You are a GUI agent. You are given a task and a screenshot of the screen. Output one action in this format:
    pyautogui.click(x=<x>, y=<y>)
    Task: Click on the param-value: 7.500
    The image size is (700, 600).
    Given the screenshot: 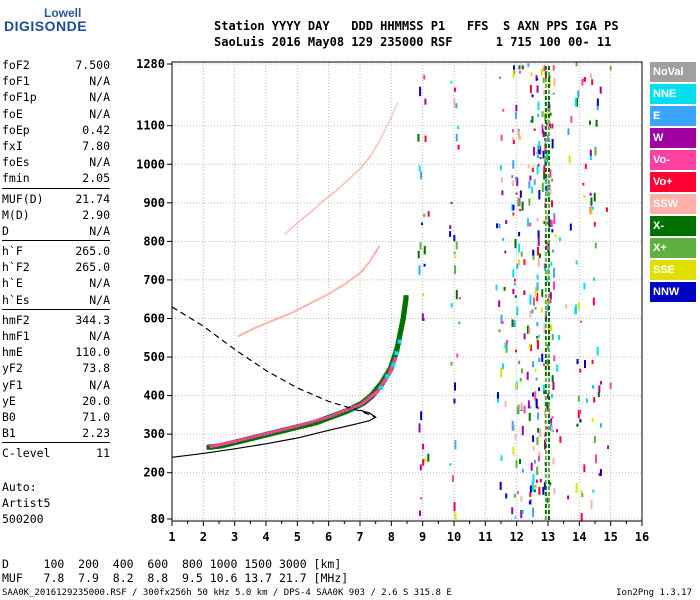 What is the action you would take?
    pyautogui.click(x=92, y=65)
    